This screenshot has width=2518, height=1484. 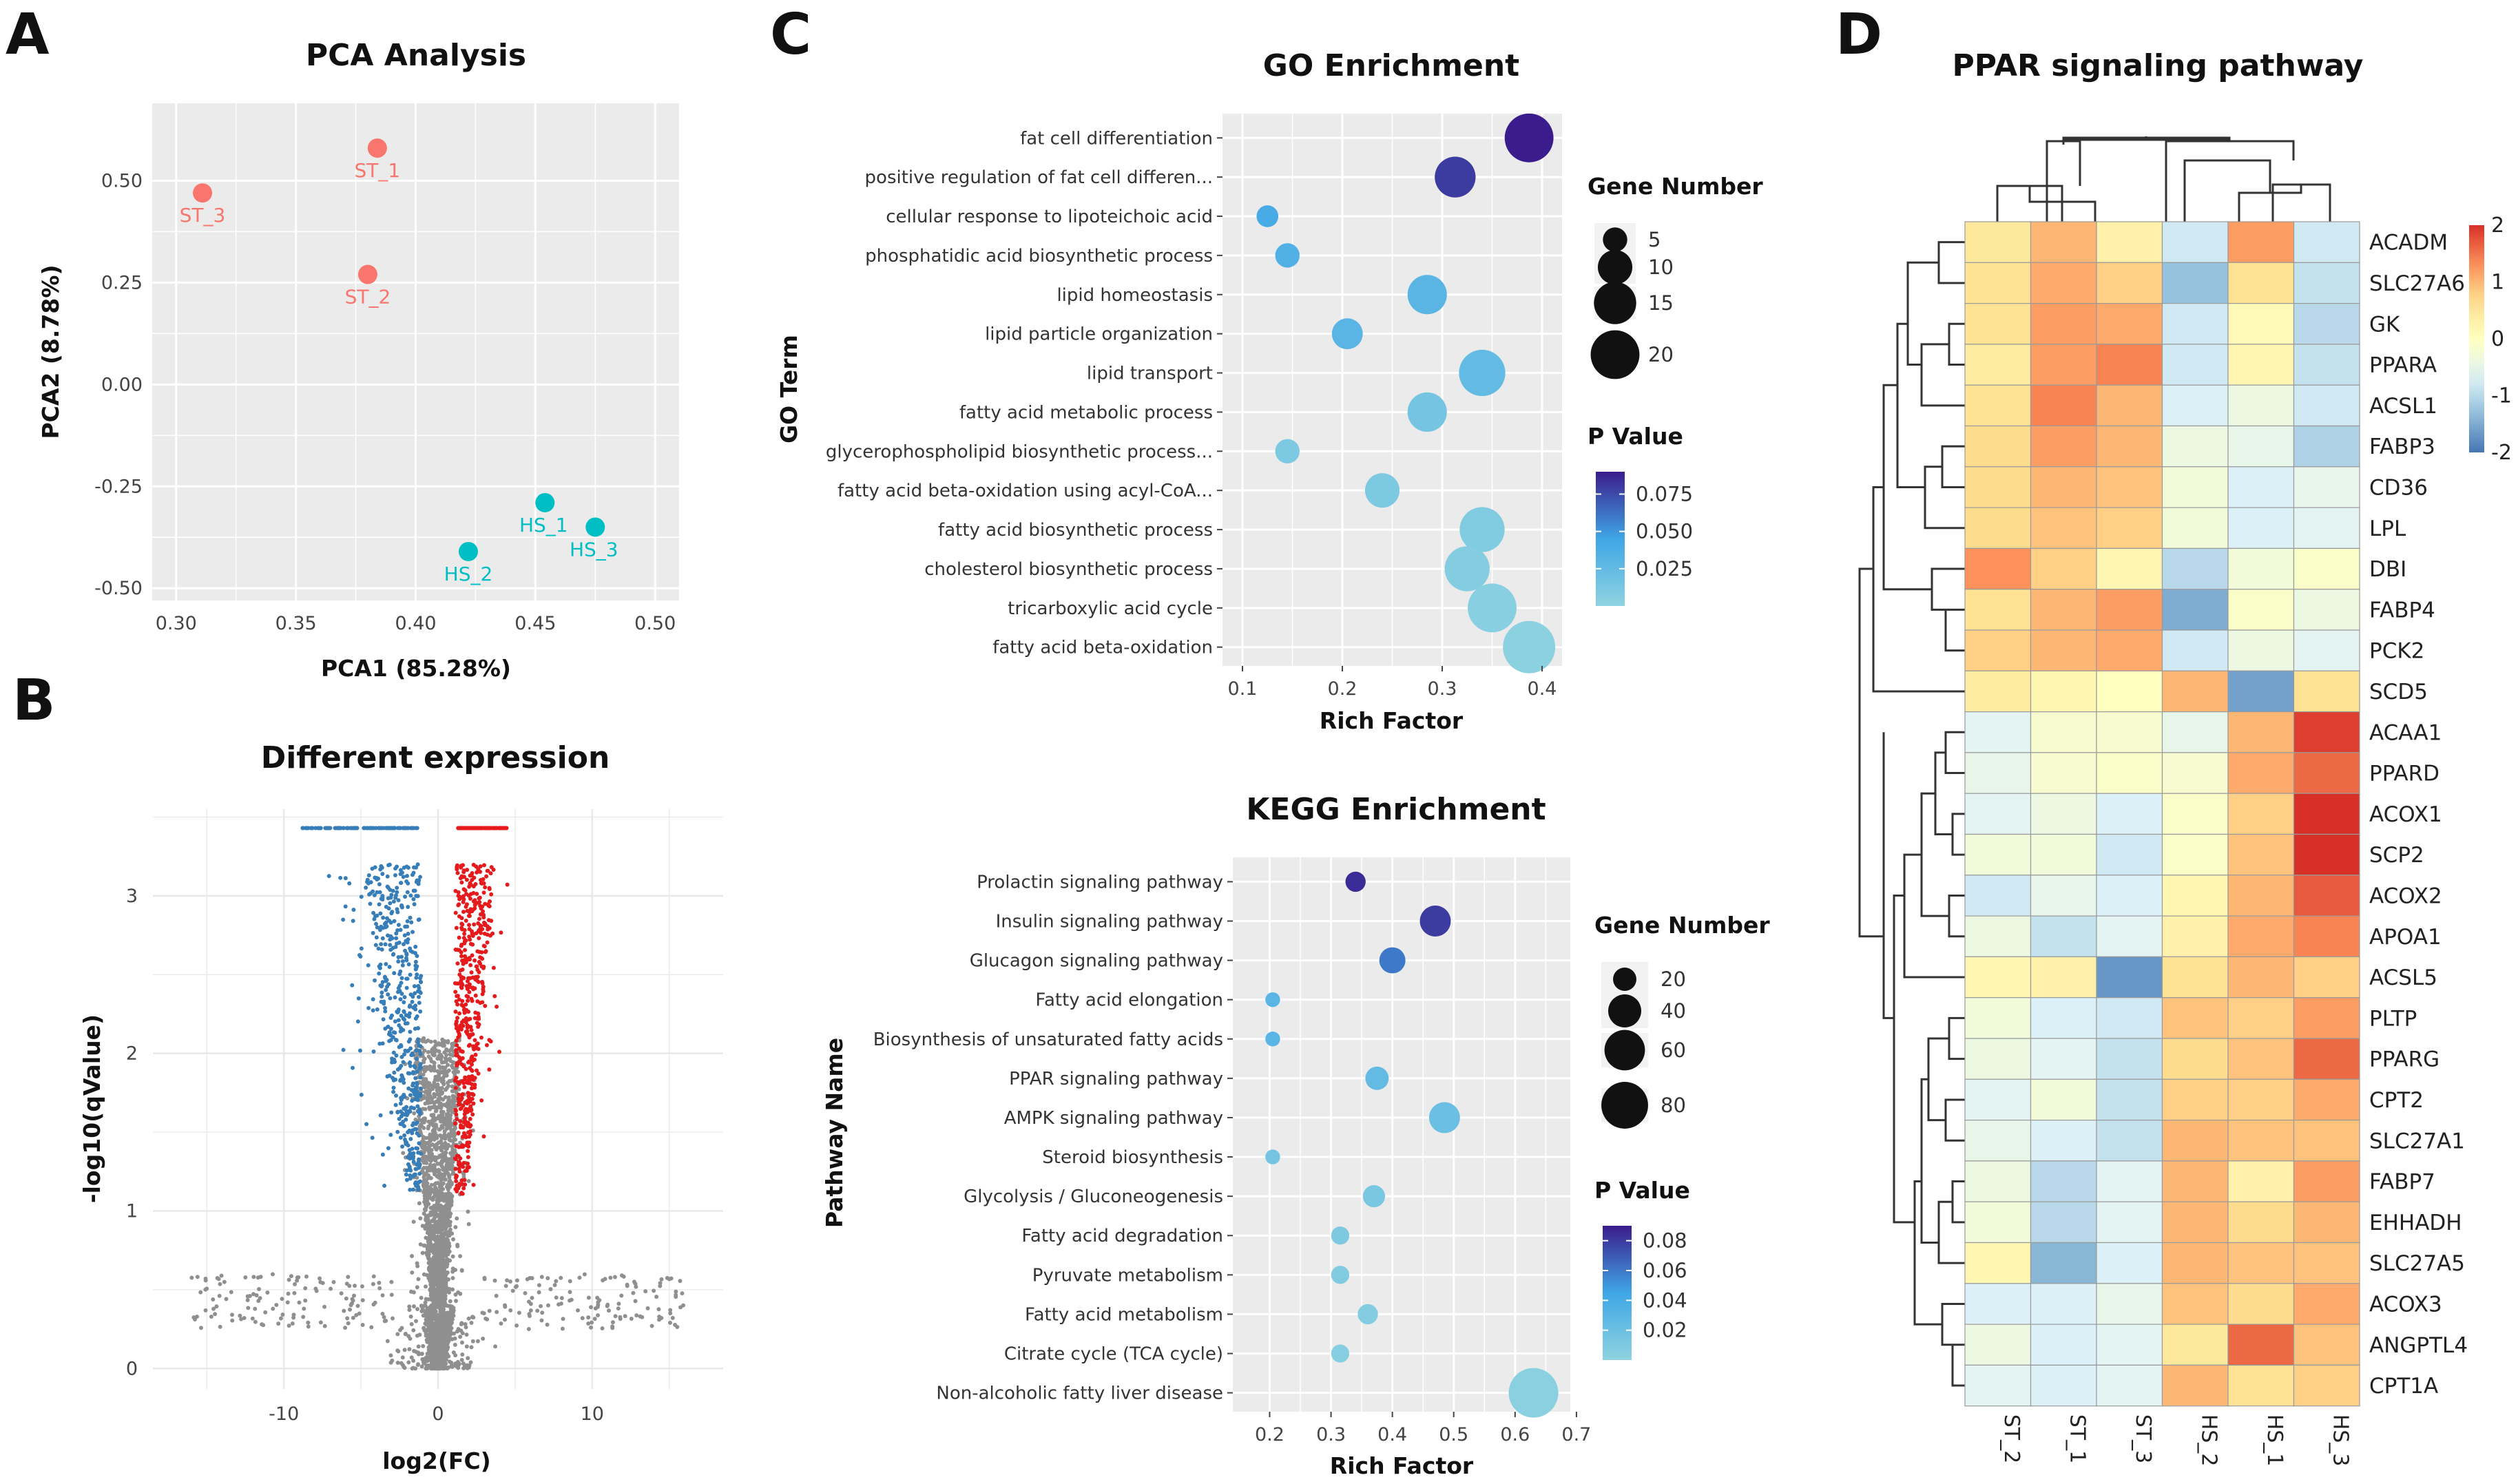 What do you see at coordinates (592, 1414) in the screenshot?
I see `volcano-x-tick-label: 10` at bounding box center [592, 1414].